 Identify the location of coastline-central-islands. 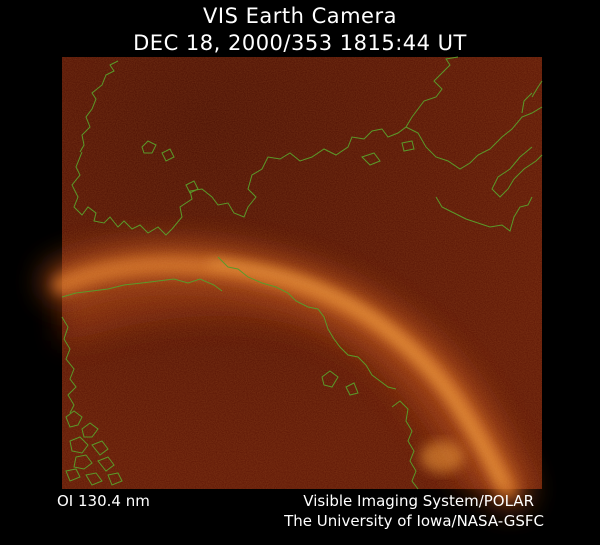
(300, 167).